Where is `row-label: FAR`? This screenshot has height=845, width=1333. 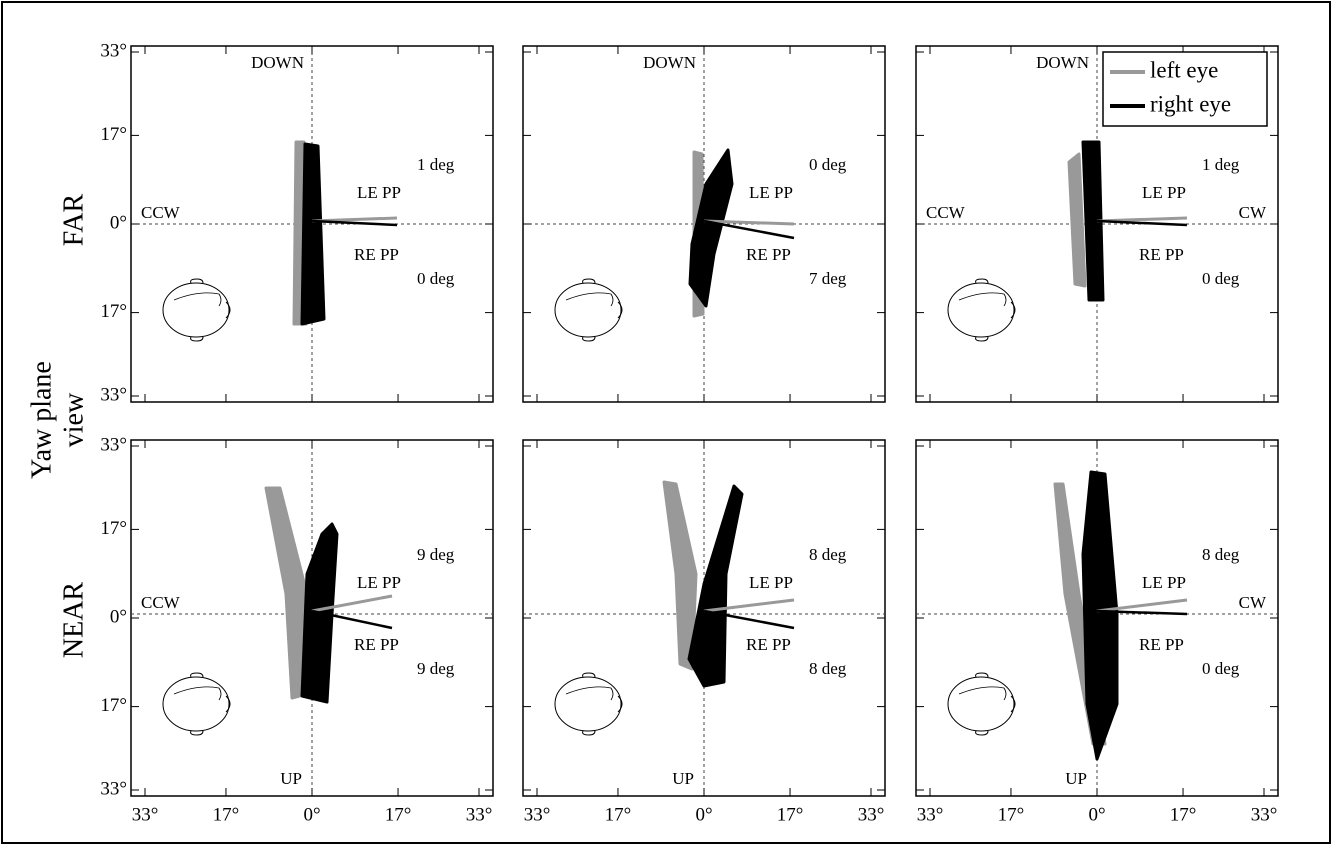 row-label: FAR is located at coordinates (73, 219).